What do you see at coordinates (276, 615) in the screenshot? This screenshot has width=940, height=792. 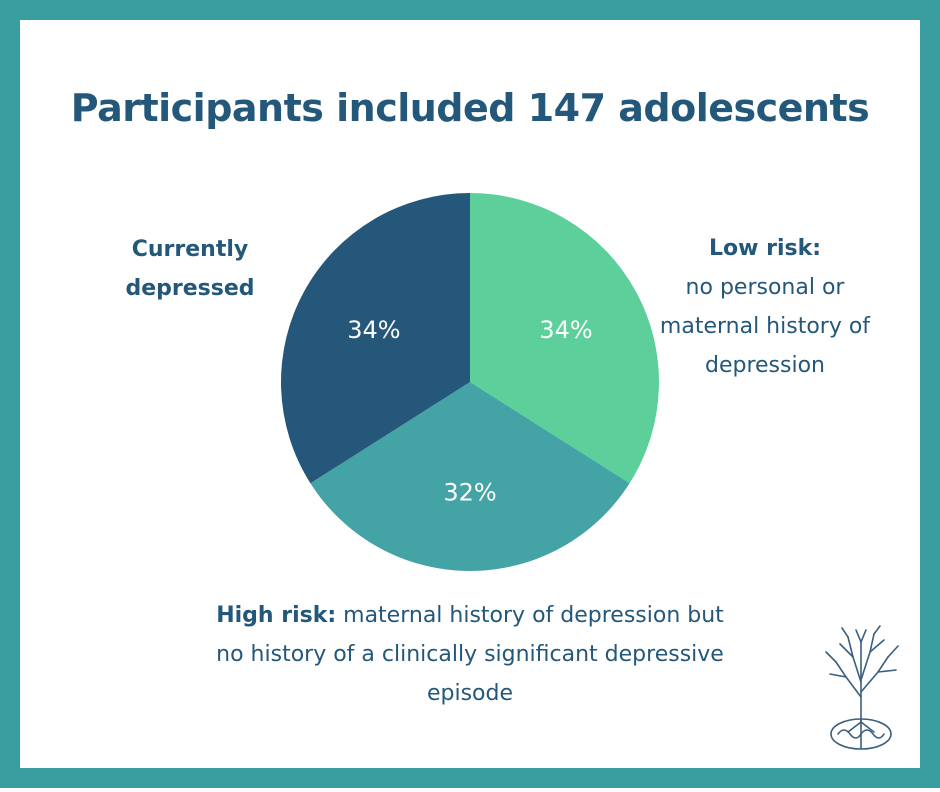 I see `label-high-risk-heading: High risk:` at bounding box center [276, 615].